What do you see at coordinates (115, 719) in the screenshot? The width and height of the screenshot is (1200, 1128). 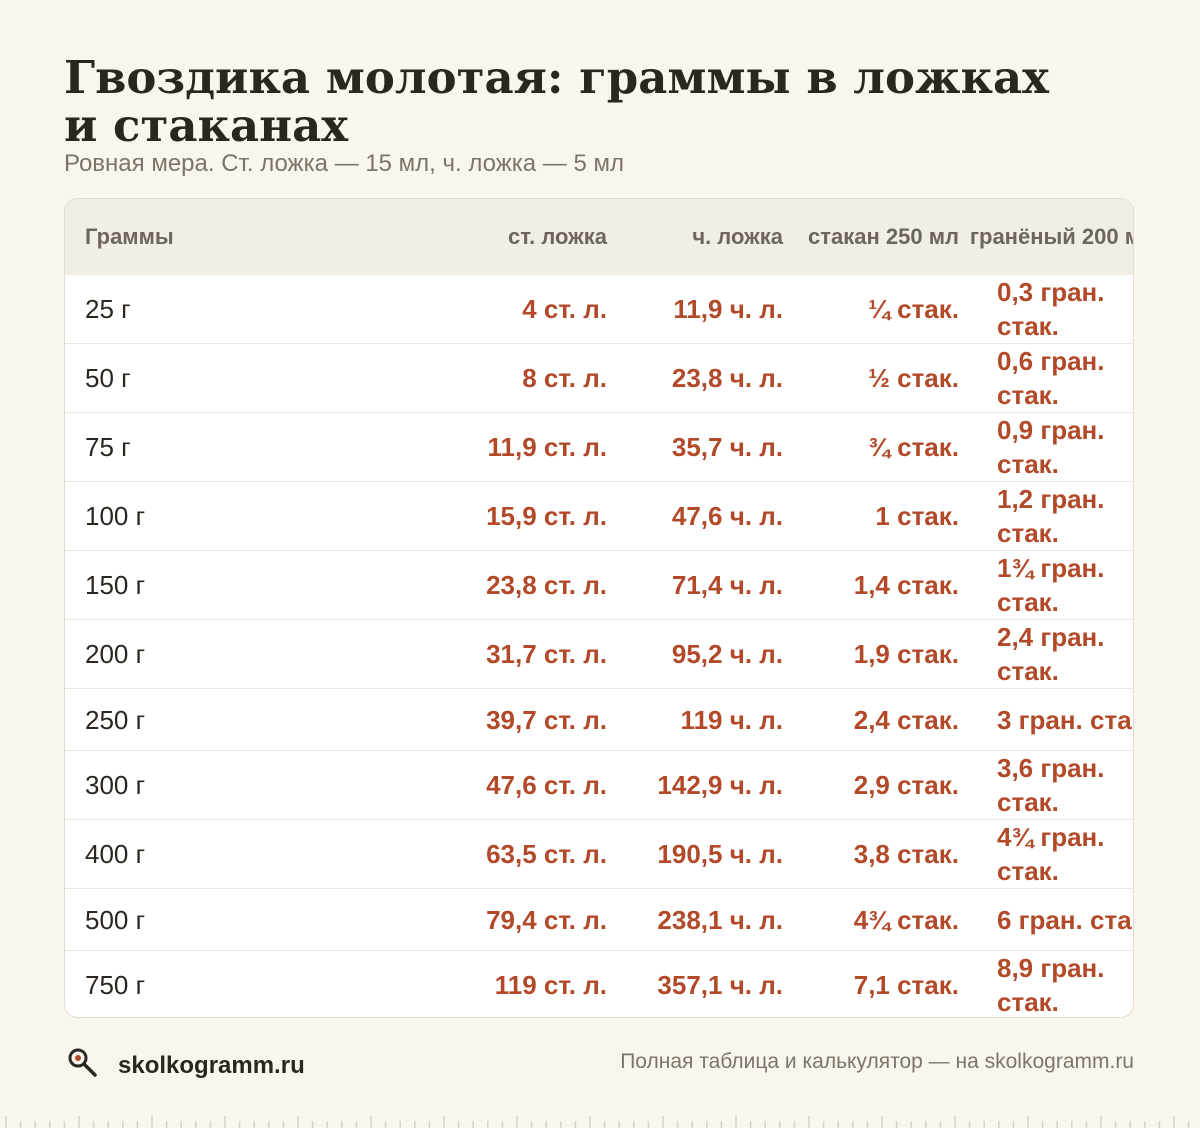 I see `cell-grams: 250 г` at bounding box center [115, 719].